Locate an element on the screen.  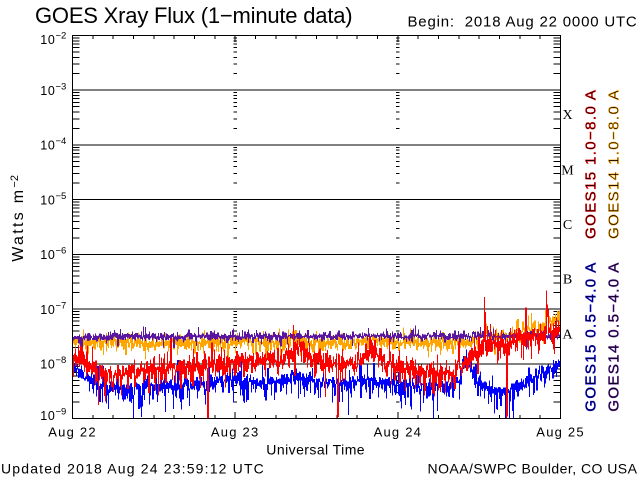
svg-text: Universal Time is located at coordinates (315, 449).